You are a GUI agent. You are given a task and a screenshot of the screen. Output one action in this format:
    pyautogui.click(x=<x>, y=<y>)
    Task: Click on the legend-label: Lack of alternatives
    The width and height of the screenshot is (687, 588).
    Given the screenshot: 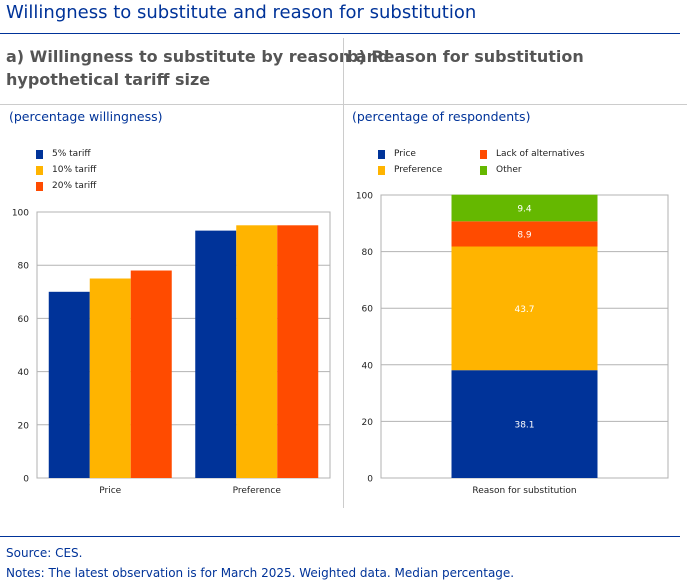 What is the action you would take?
    pyautogui.click(x=540, y=154)
    